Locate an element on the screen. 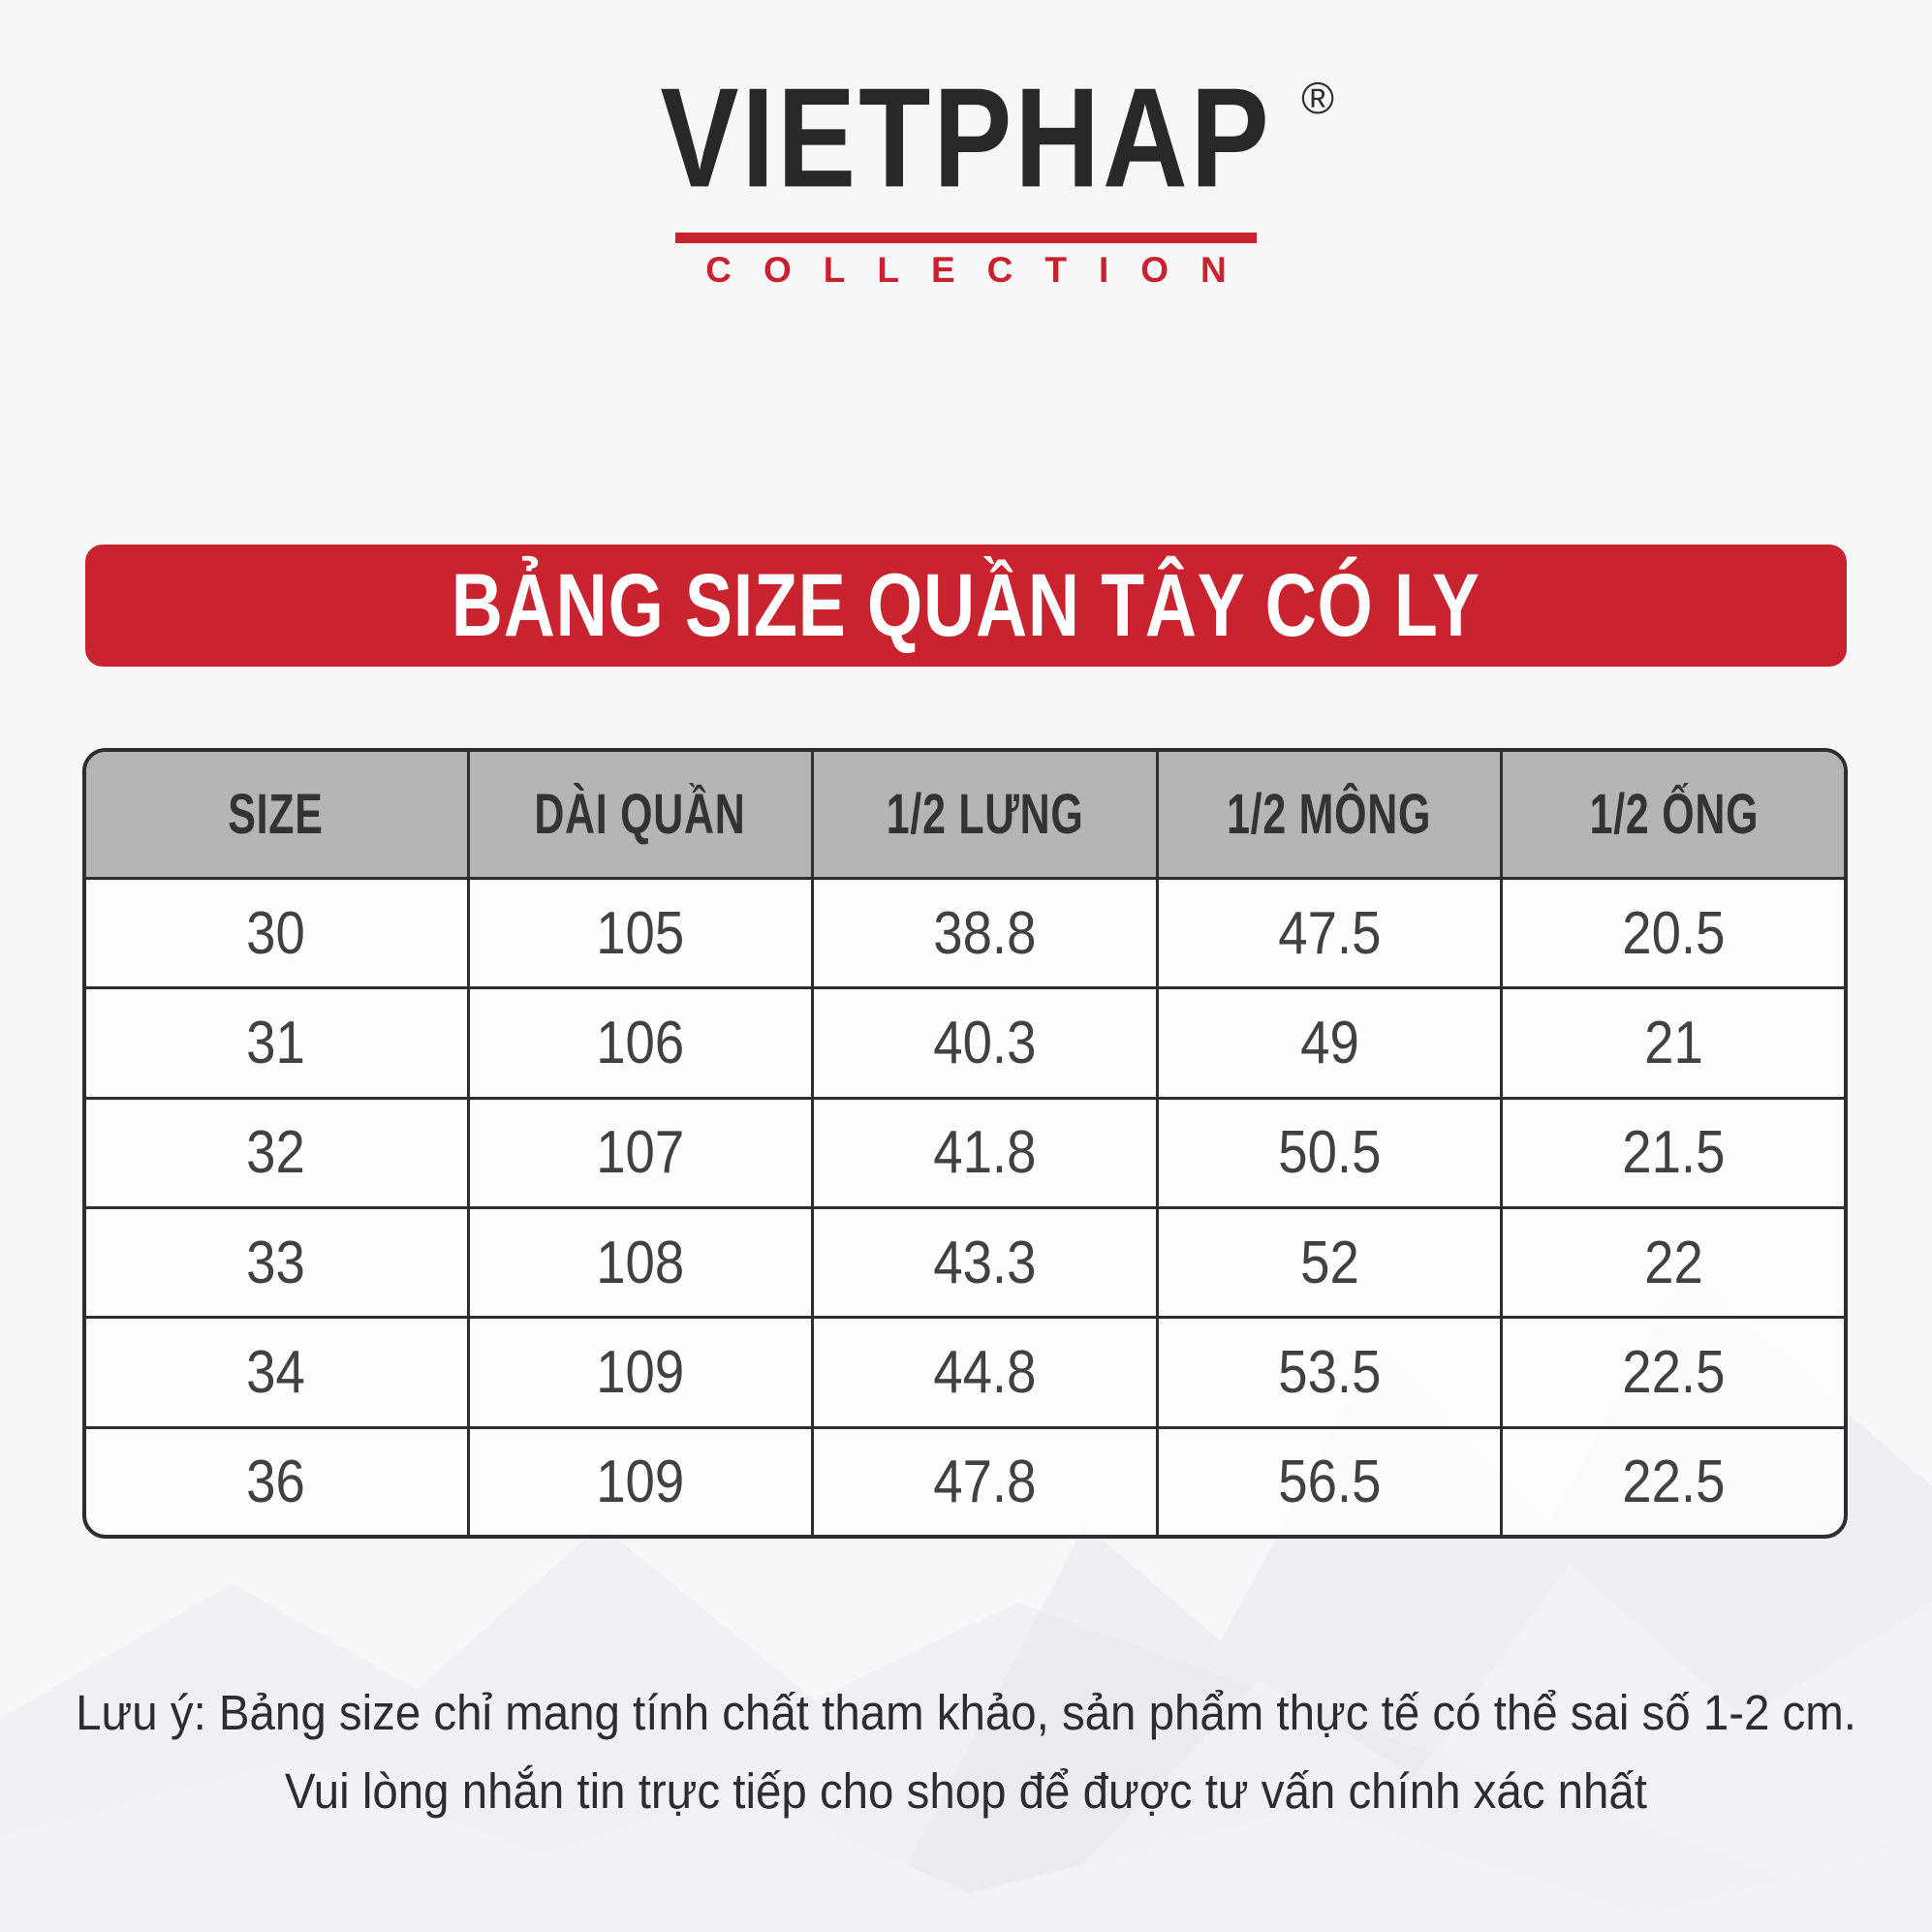 This screenshot has height=1932, width=1932. table-cell: 40.3 is located at coordinates (985, 1043).